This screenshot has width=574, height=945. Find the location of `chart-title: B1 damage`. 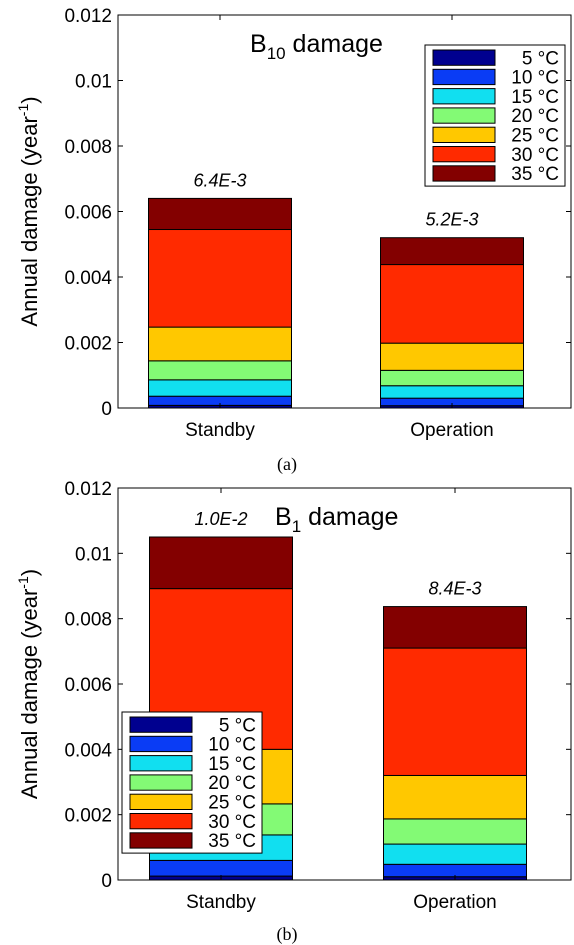

chart-title: B1 damage is located at coordinates (336, 519).